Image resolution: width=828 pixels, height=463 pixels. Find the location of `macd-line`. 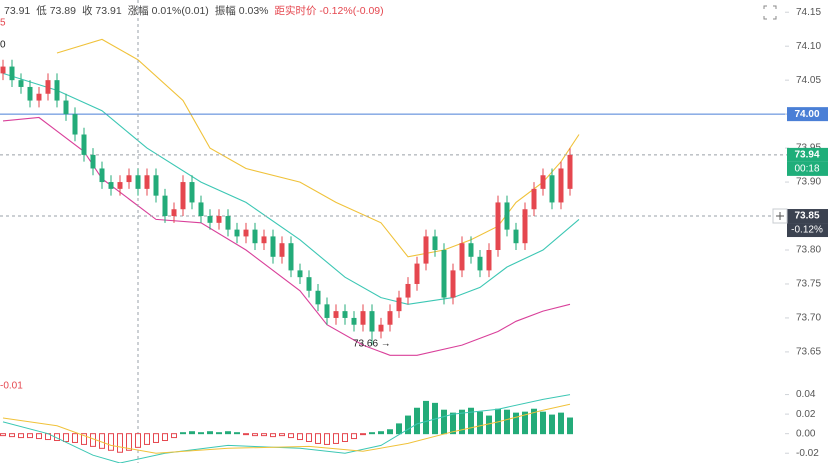

macd-line is located at coordinates (286, 428).